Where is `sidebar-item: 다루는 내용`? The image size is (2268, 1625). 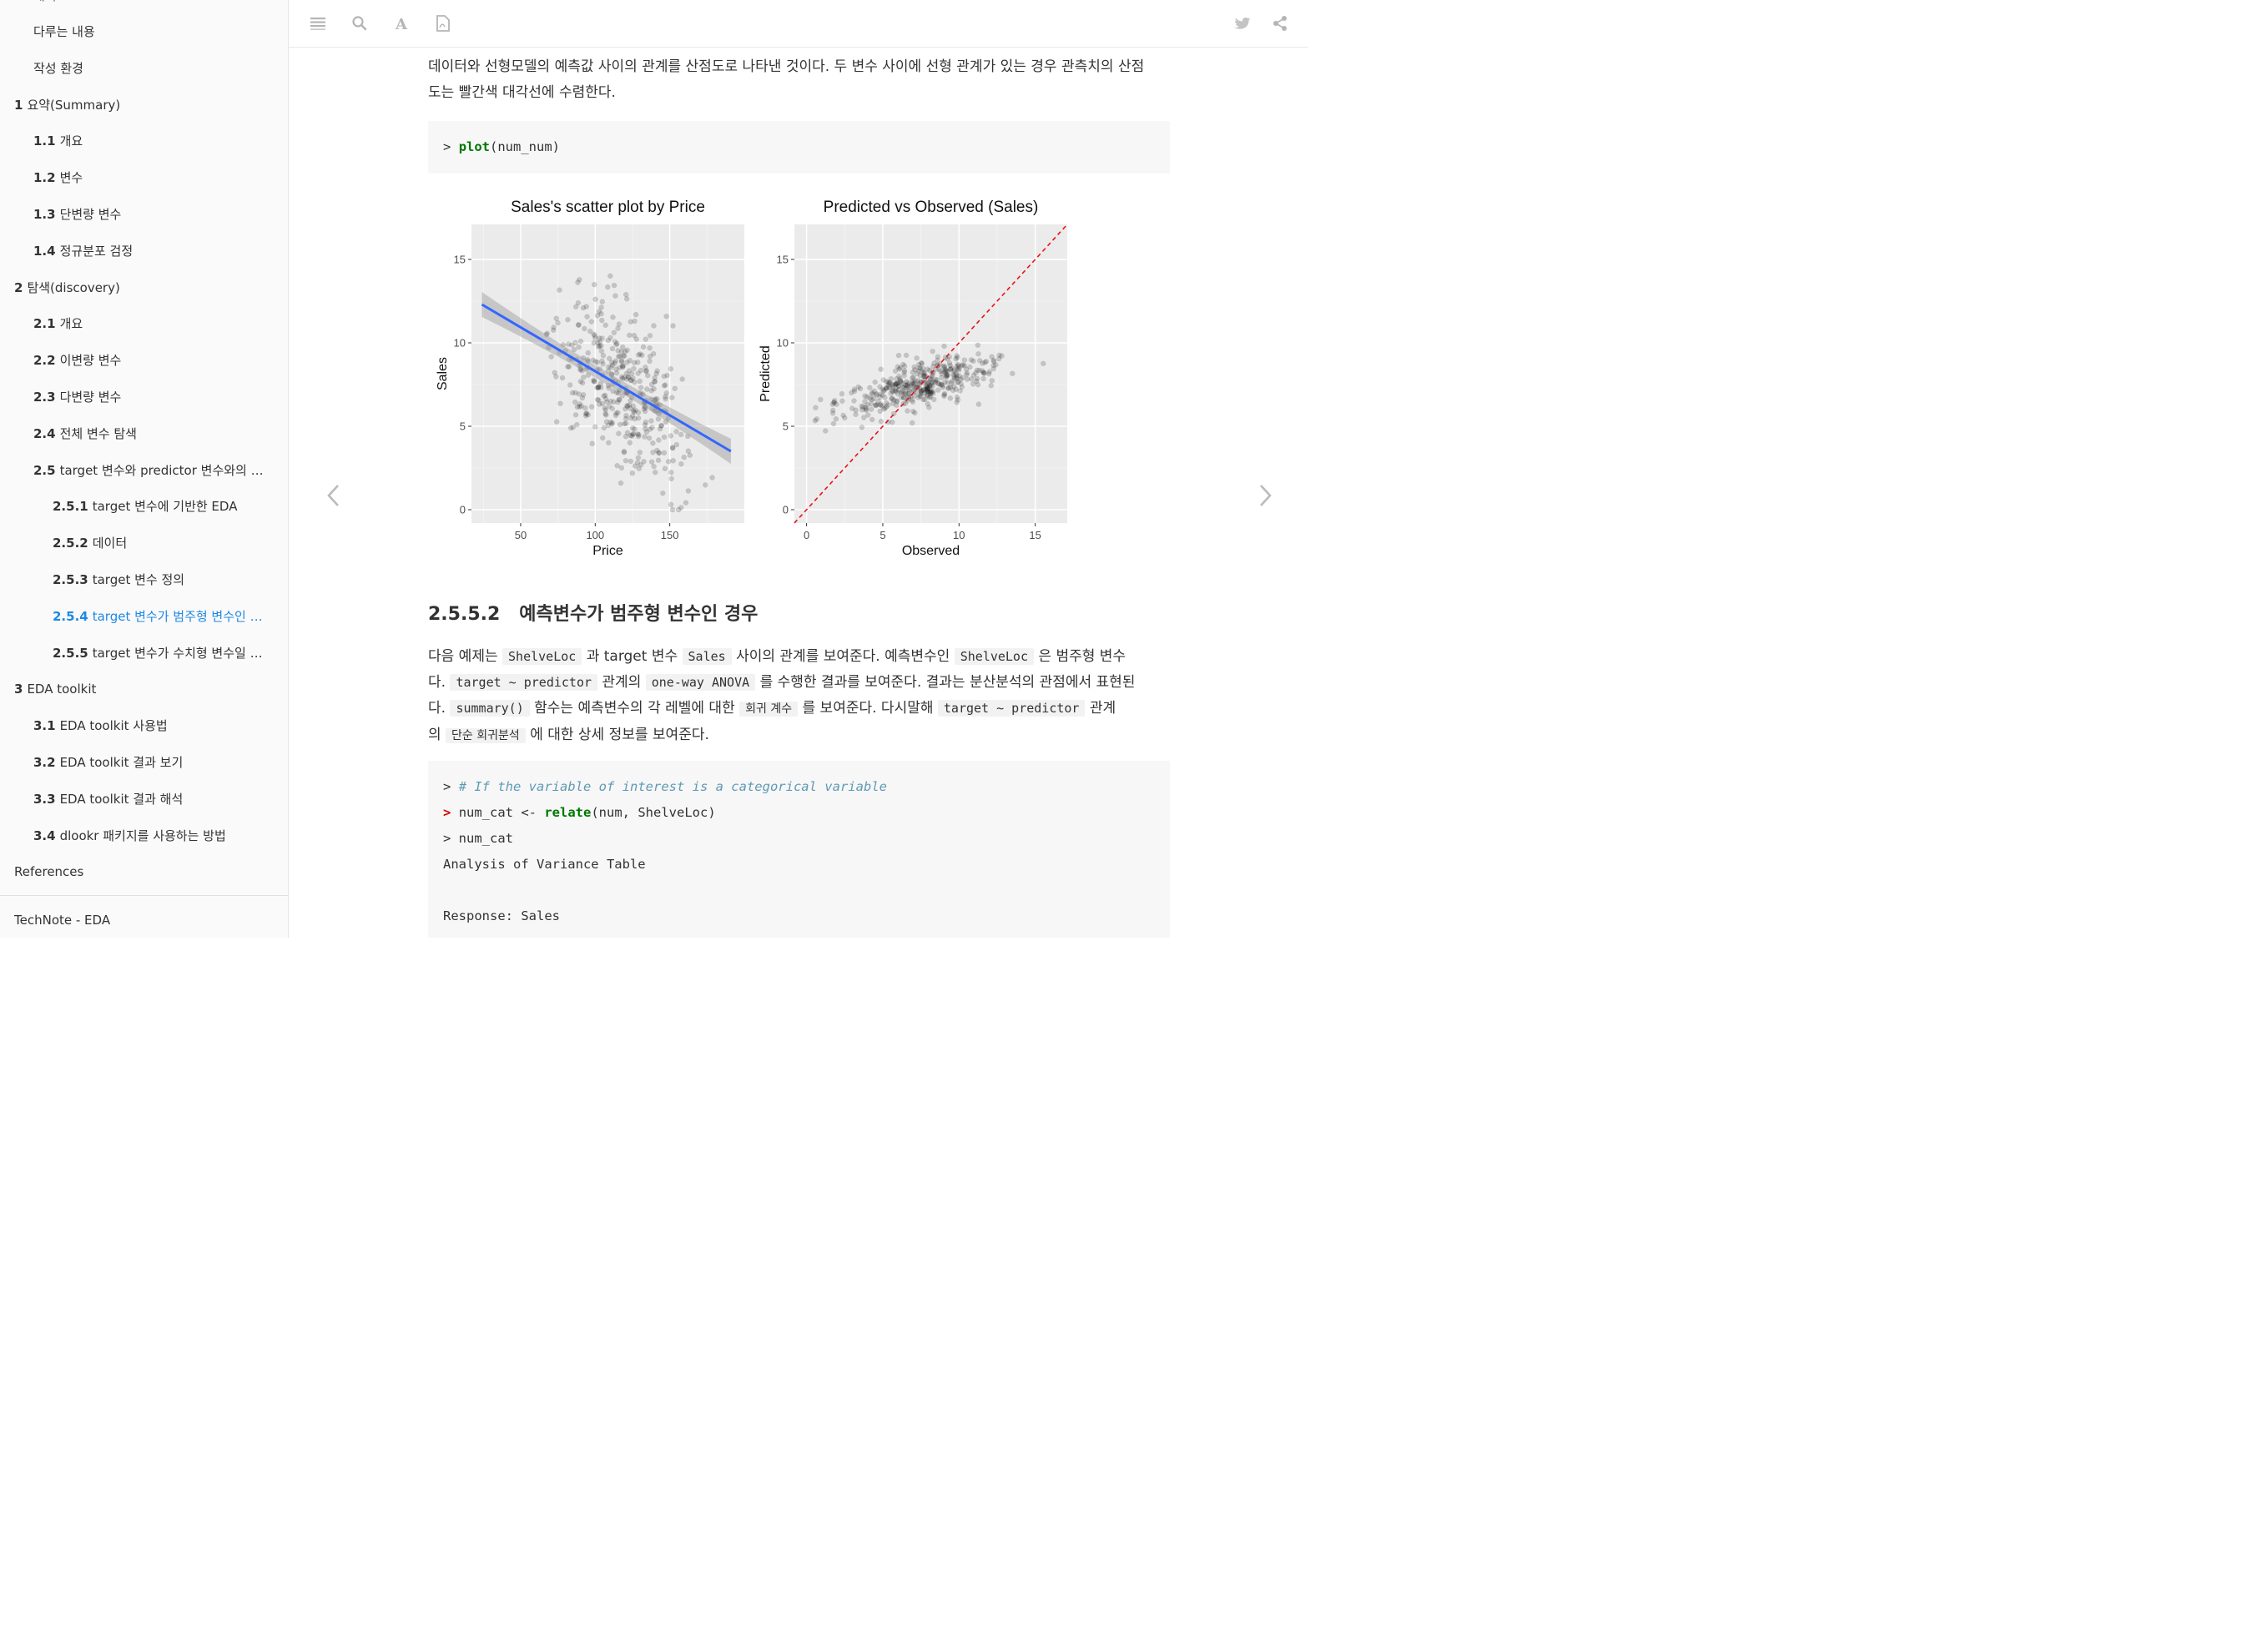 sidebar-item: 다루는 내용 is located at coordinates (136, 31).